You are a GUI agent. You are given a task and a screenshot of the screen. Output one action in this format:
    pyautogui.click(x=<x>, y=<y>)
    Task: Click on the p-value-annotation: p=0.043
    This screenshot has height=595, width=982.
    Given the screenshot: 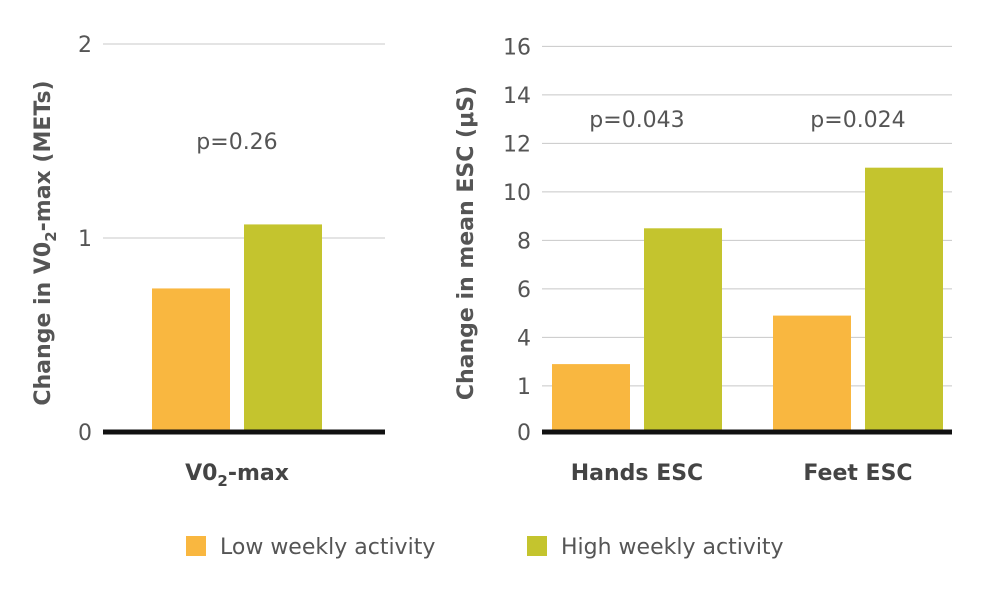 What is the action you would take?
    pyautogui.click(x=636, y=120)
    